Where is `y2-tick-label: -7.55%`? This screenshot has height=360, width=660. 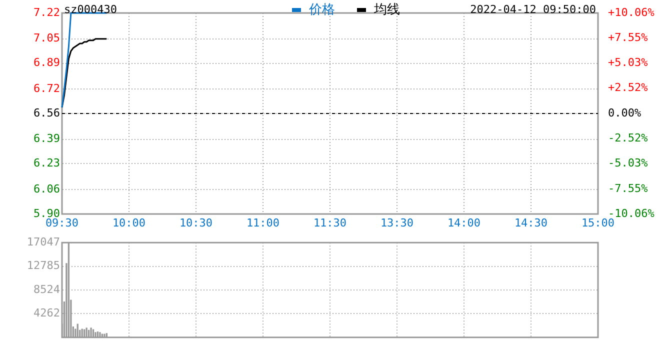
y2-tick-label: -7.55% is located at coordinates (628, 188).